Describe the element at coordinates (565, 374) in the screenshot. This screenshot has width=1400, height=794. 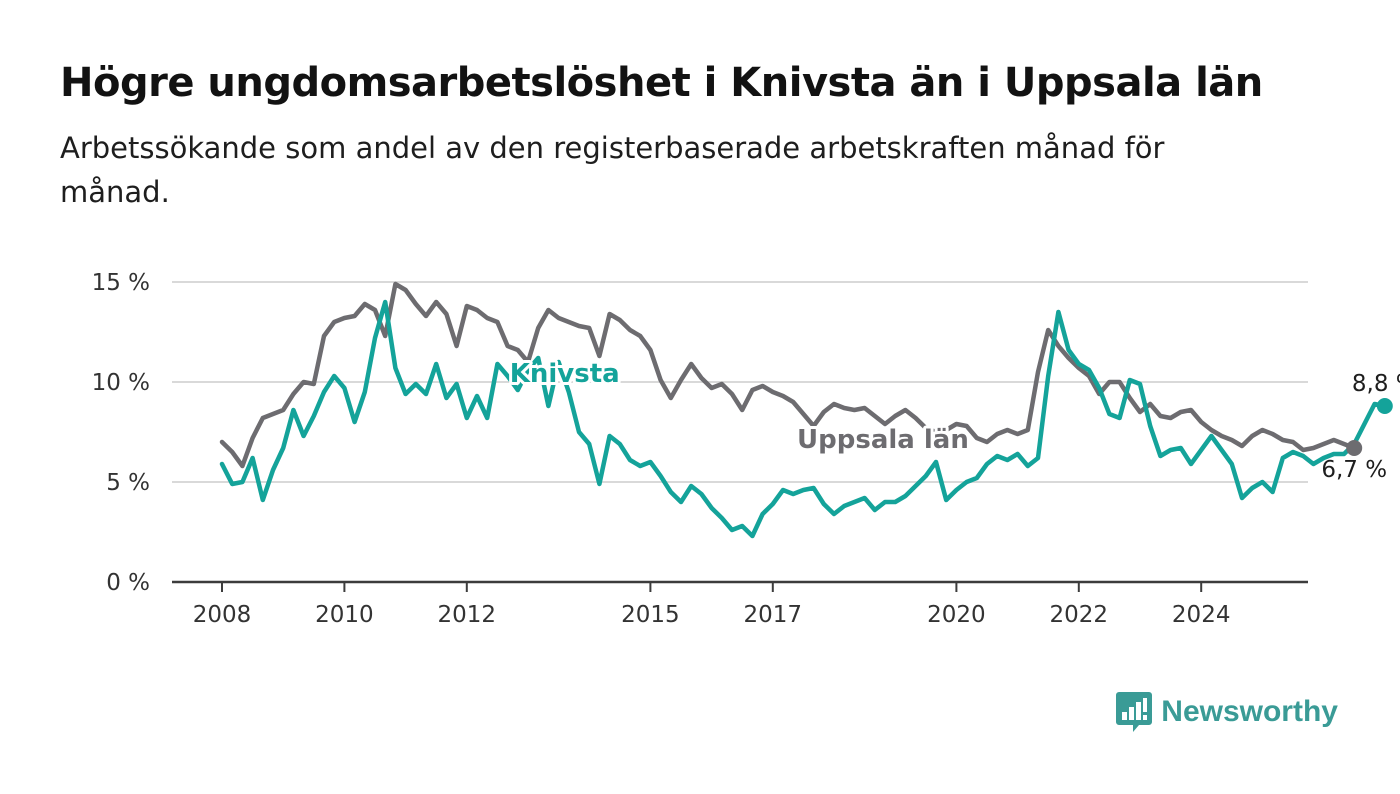
I see `series-name-label: Knivsta` at that location.